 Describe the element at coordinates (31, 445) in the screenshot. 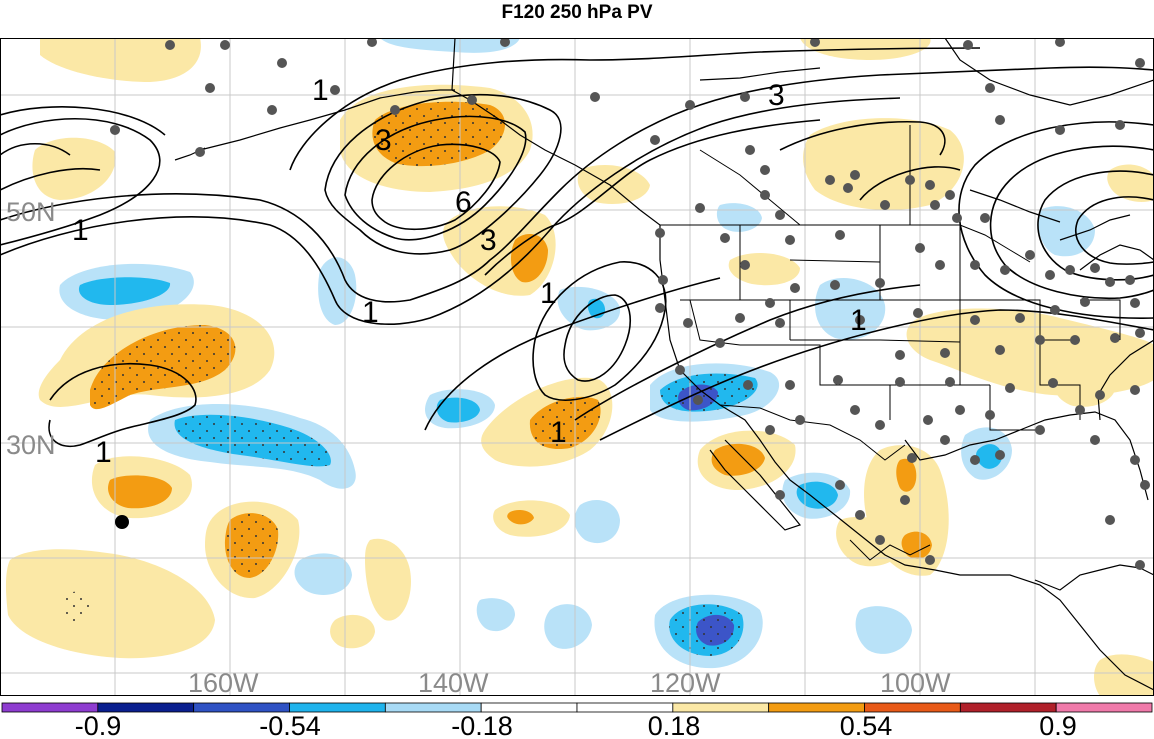

I see `lat-label-30n: 30N` at that location.